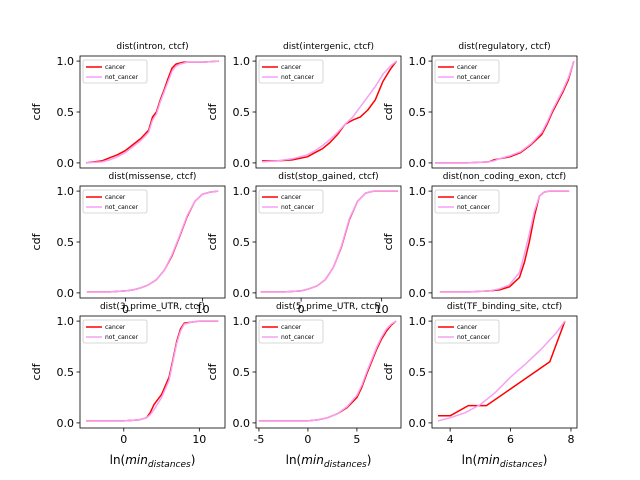 This screenshot has width=640, height=480. I want to click on series-line-intergenic-not-cancer, so click(329, 111).